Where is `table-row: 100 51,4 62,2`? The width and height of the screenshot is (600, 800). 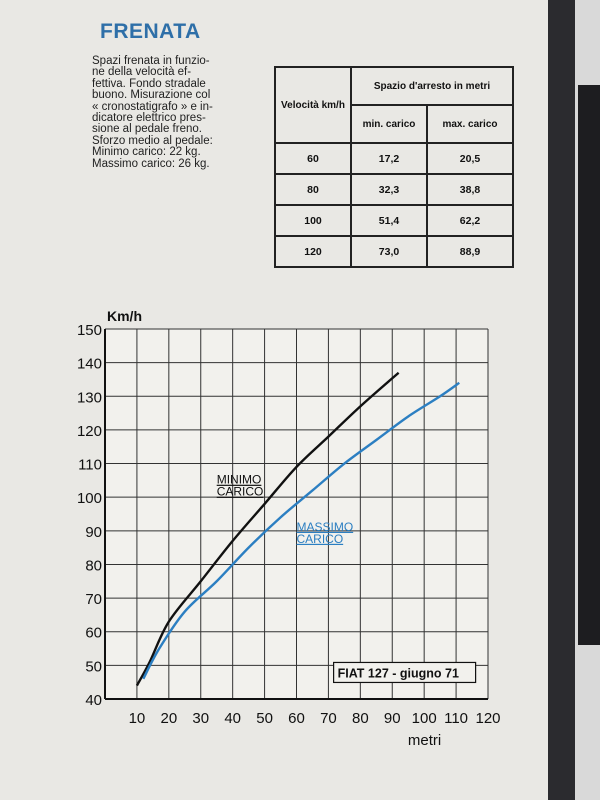 table-row: 100 51,4 62,2 is located at coordinates (394, 220).